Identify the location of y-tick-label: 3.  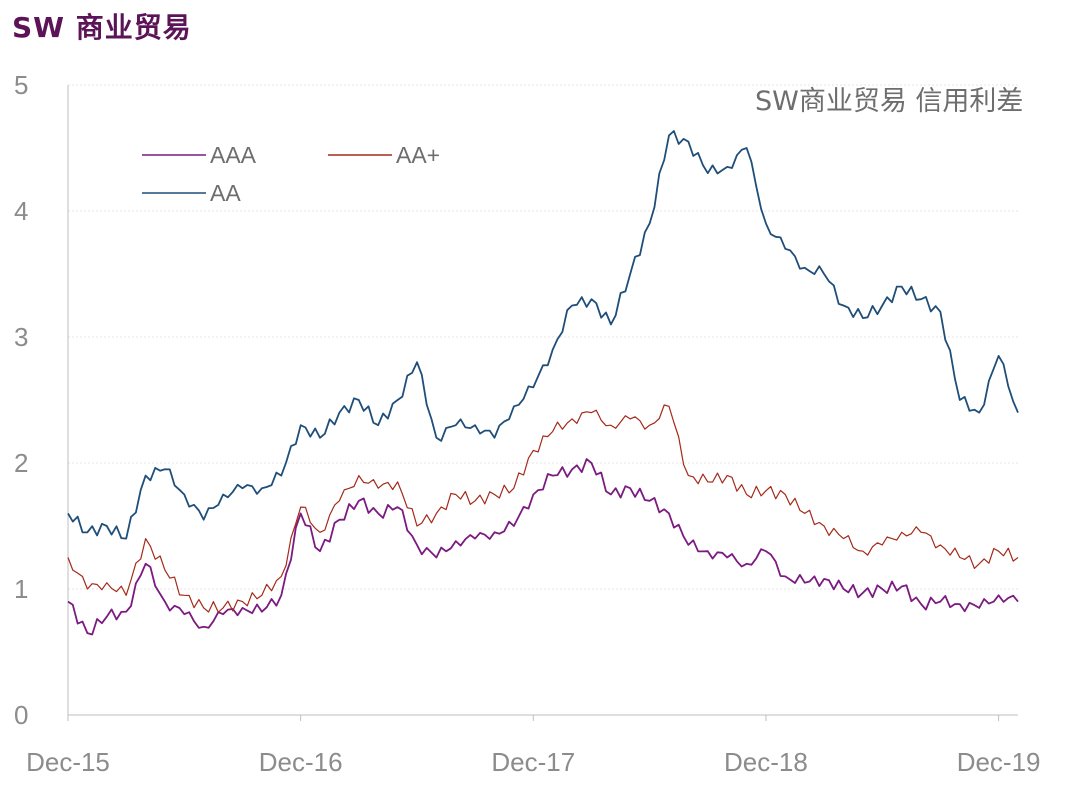
(21, 337).